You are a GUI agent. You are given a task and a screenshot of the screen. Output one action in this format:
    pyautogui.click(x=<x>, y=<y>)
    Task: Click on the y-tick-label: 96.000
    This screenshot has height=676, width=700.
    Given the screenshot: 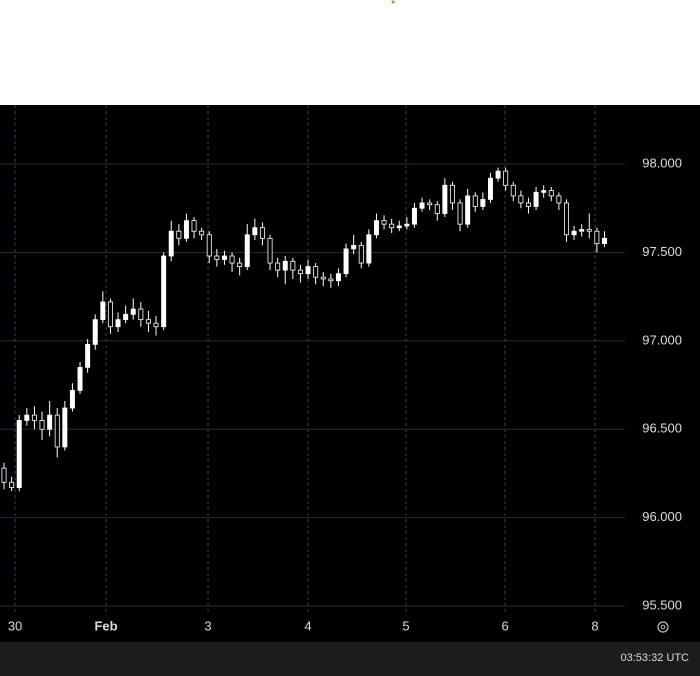 What is the action you would take?
    pyautogui.click(x=662, y=516)
    